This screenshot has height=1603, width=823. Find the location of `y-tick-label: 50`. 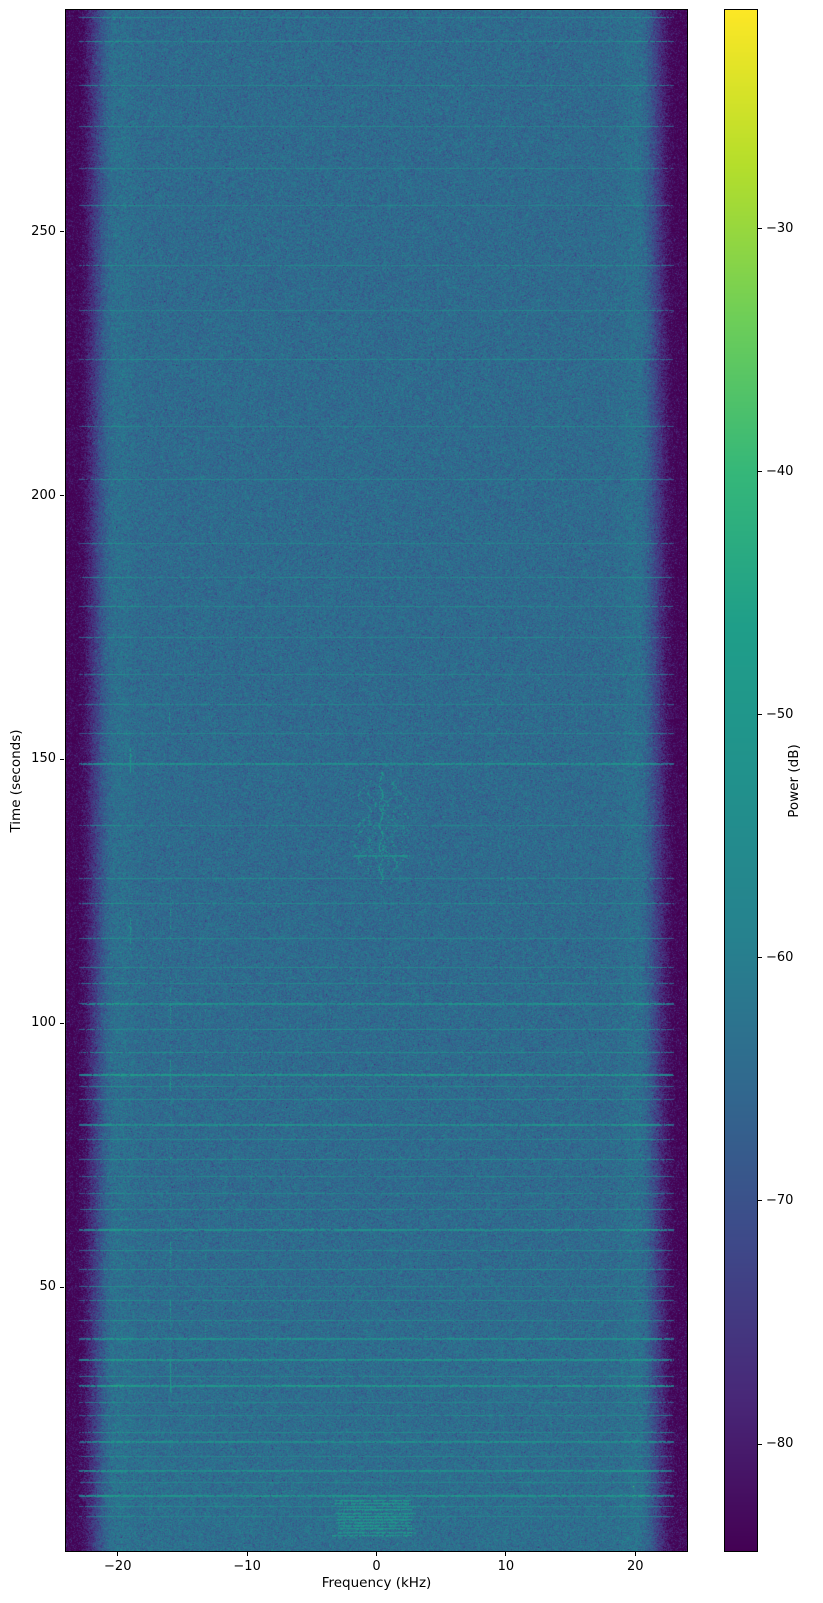

y-tick-label: 50 is located at coordinates (47, 1287).